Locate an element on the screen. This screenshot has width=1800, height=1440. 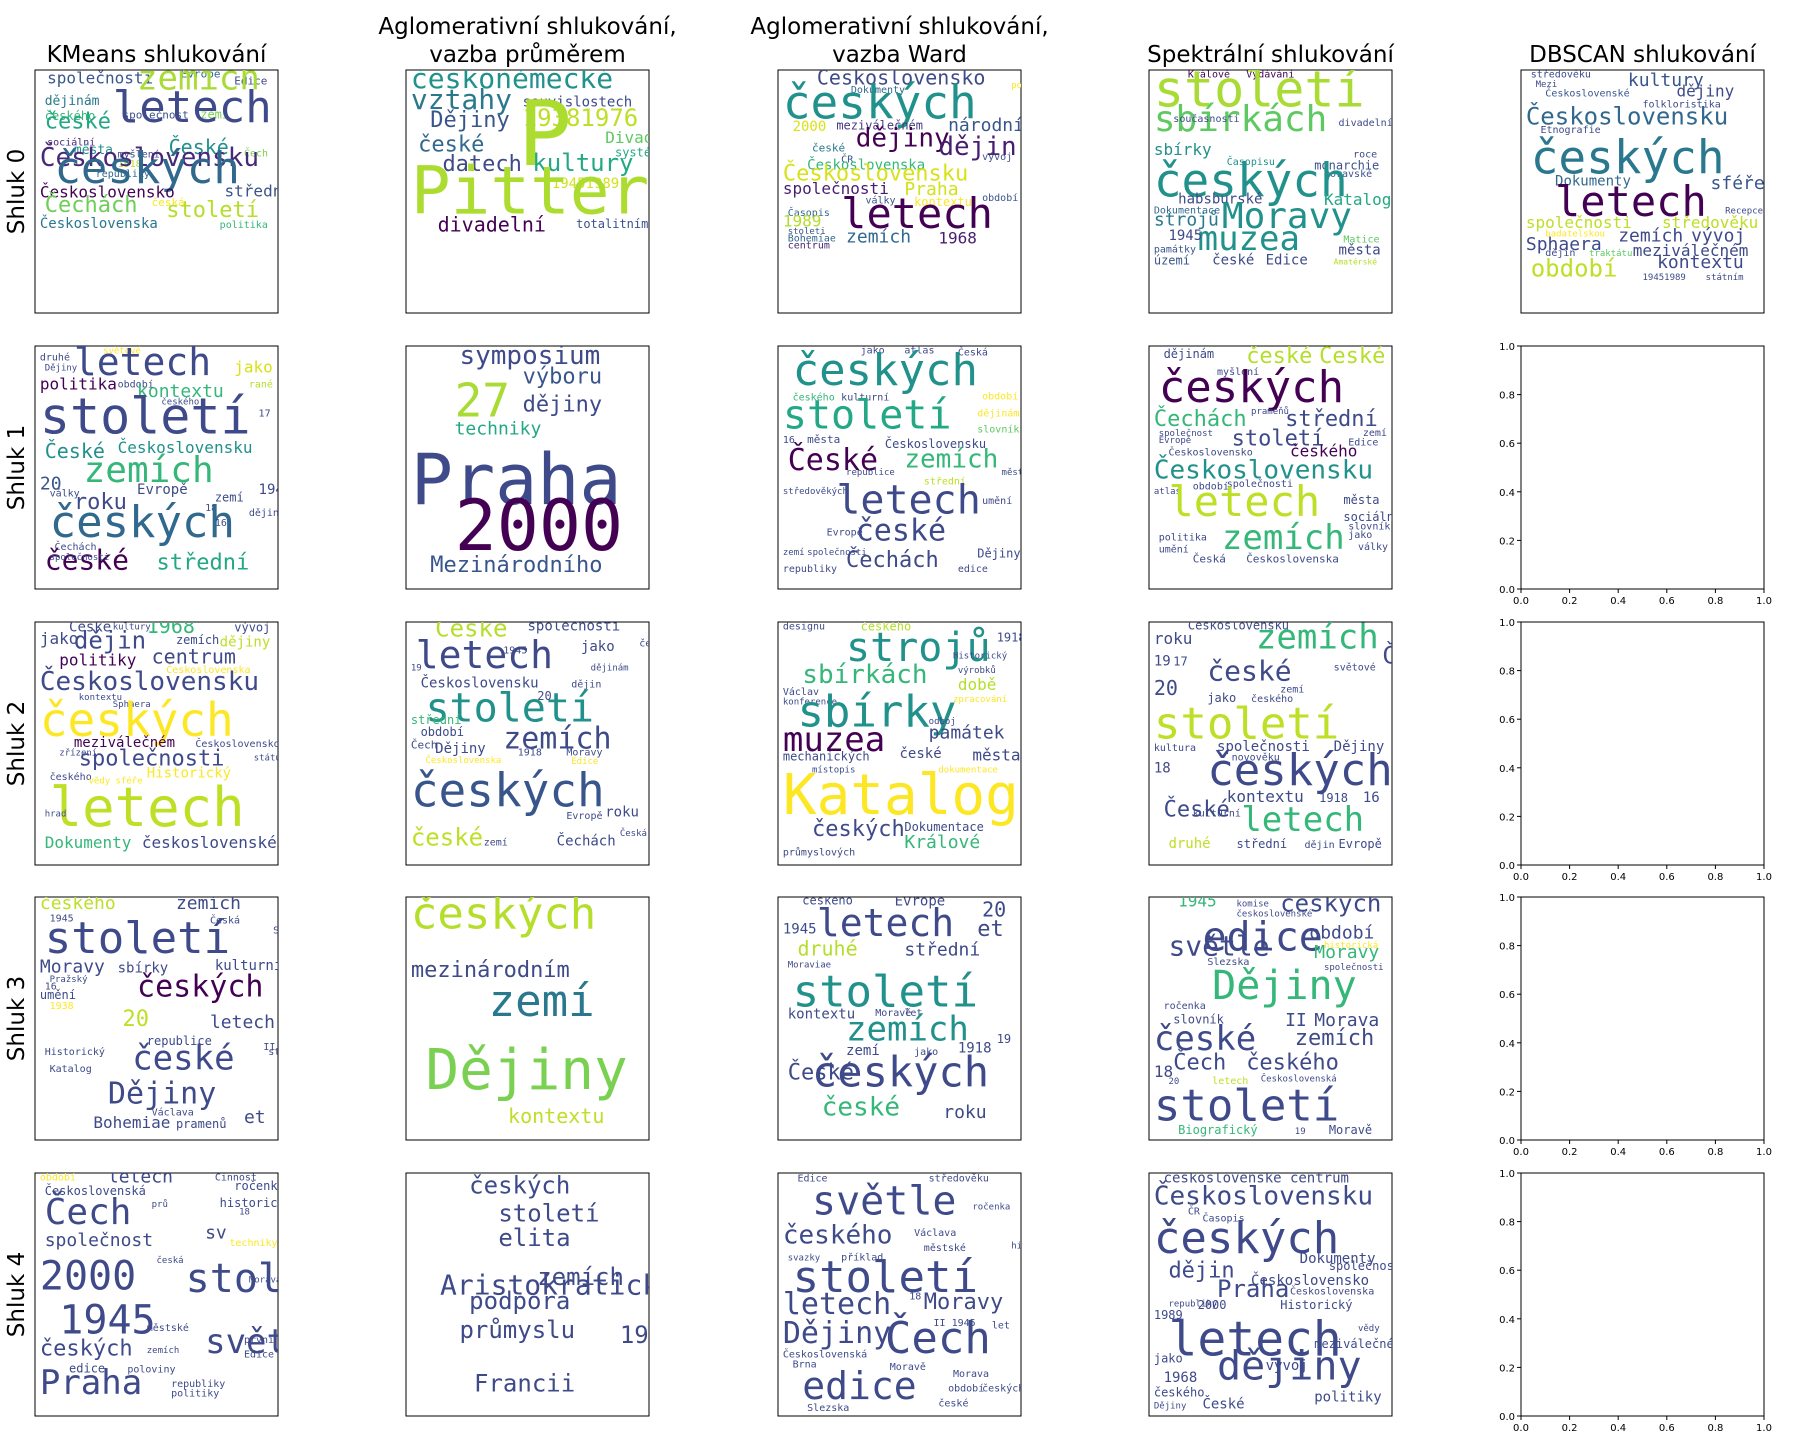
cloud-word: dějinám is located at coordinates (998, 413).